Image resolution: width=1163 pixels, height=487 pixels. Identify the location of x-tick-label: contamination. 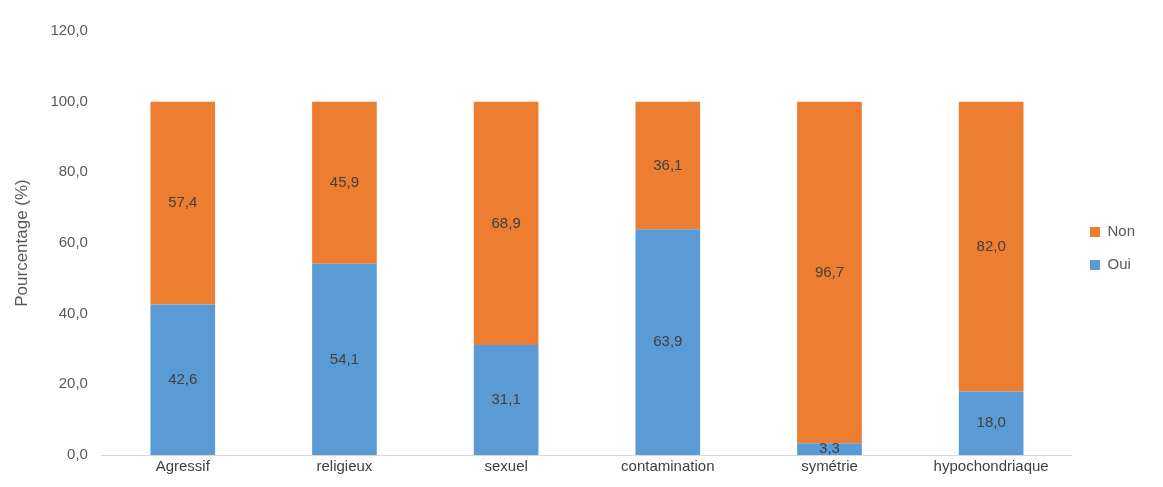
(668, 466).